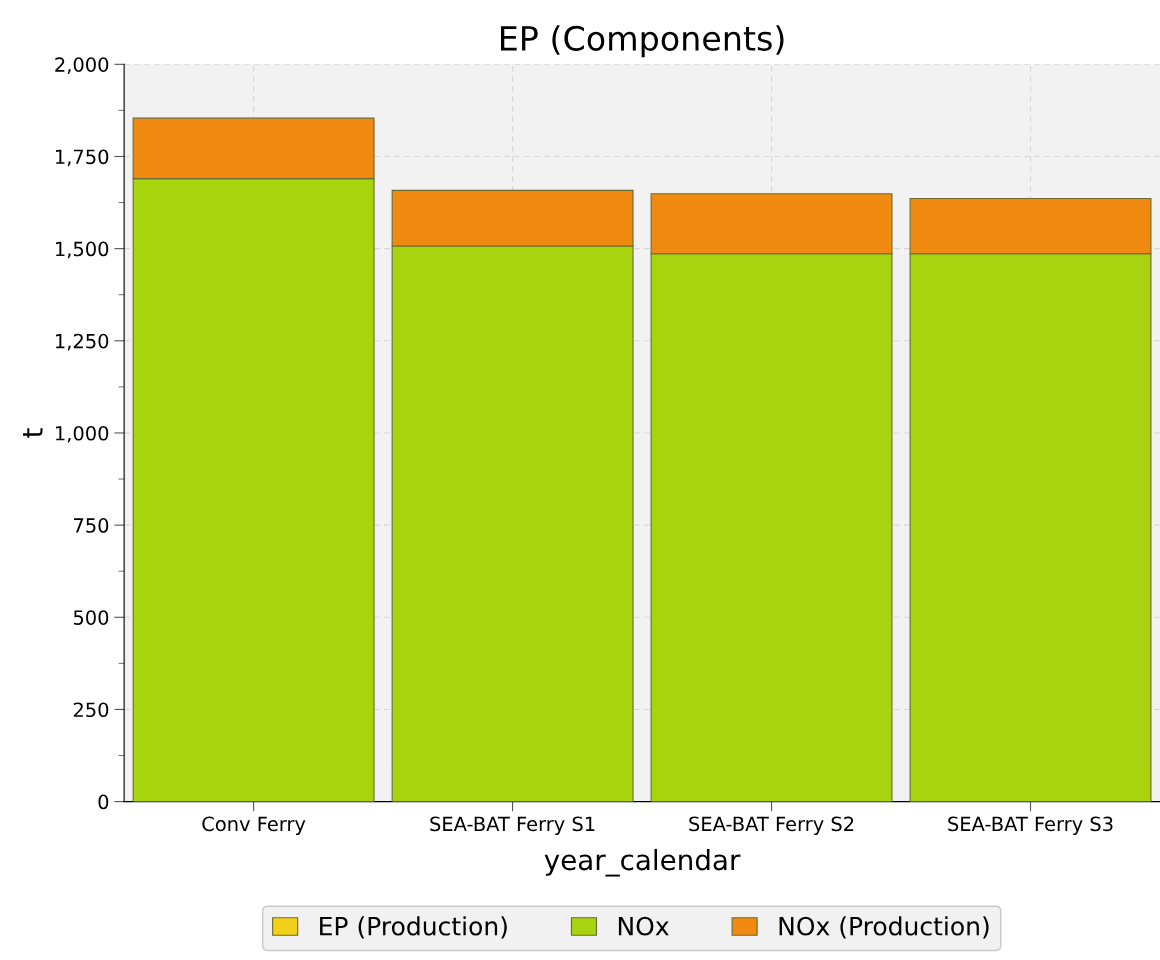 The image size is (1160, 960). Describe the element at coordinates (254, 825) in the screenshot. I see `x-tick-label: Conv Ferry` at that location.